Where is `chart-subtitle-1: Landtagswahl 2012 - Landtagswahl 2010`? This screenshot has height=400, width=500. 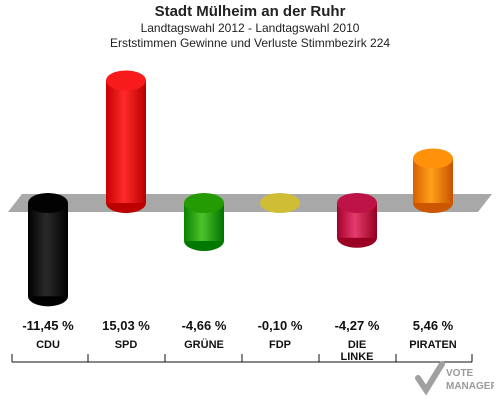
chart-subtitle-1: Landtagswahl 2012 - Landtagswahl 2010 is located at coordinates (250, 28).